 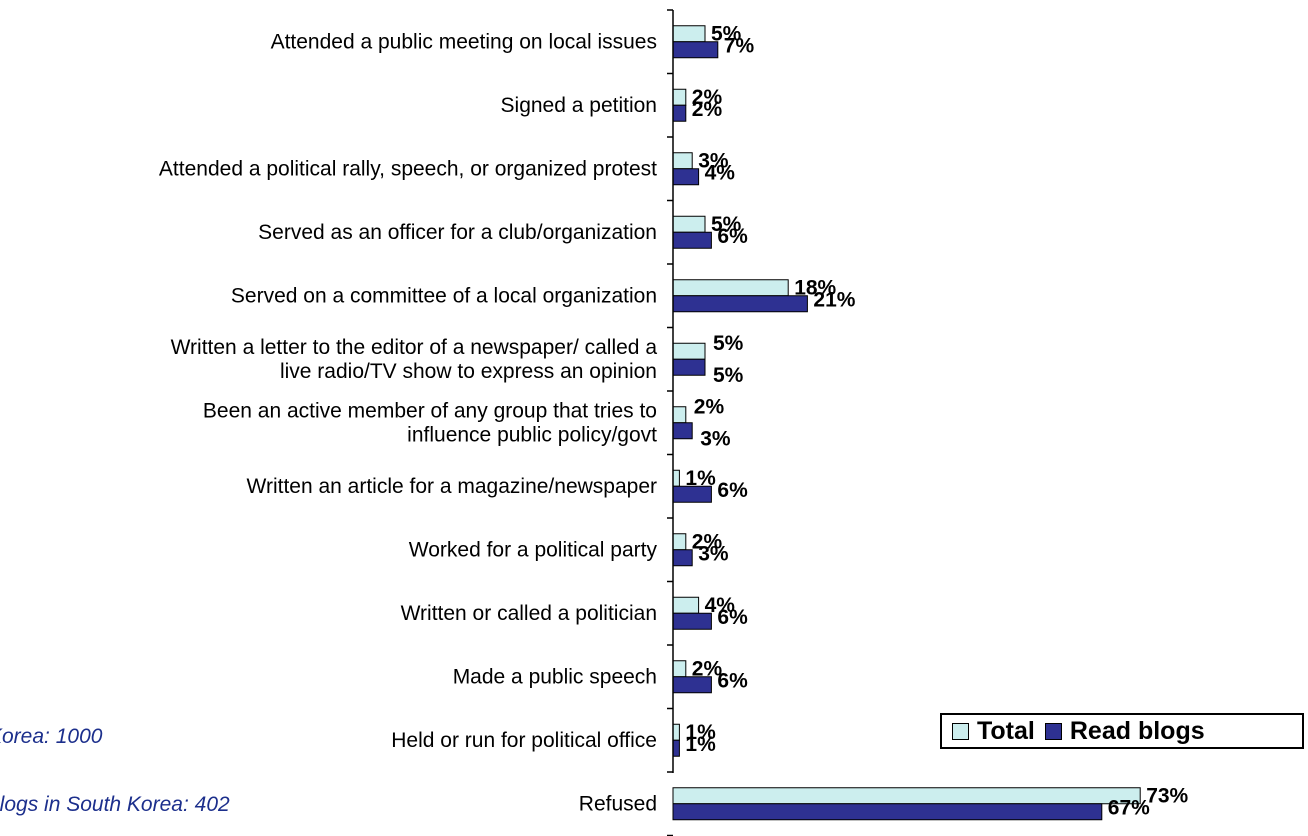 What do you see at coordinates (720, 172) in the screenshot?
I see `value-label-read-blogs-3: 4%` at bounding box center [720, 172].